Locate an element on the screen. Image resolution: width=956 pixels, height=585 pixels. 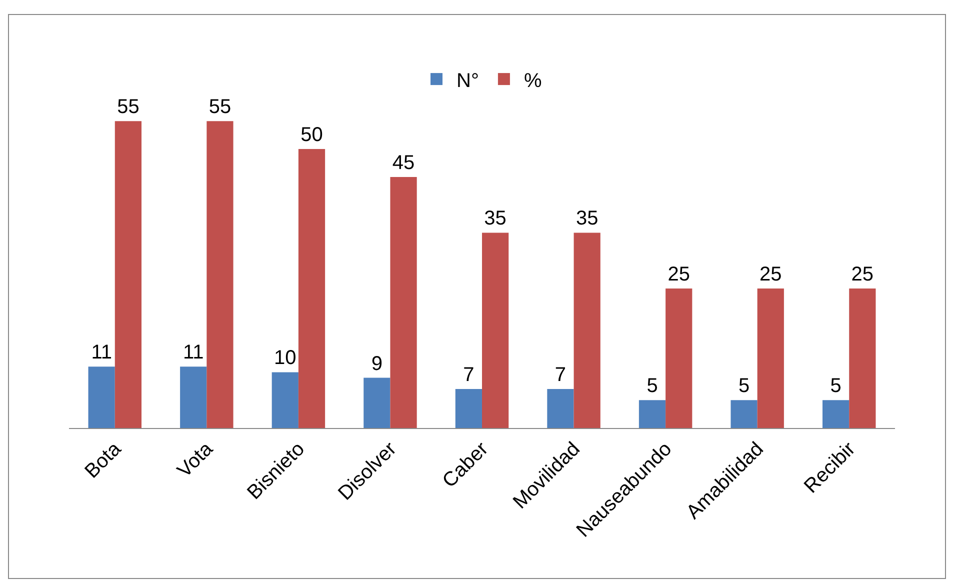
x-tick-label: Bota is located at coordinates (103, 460).